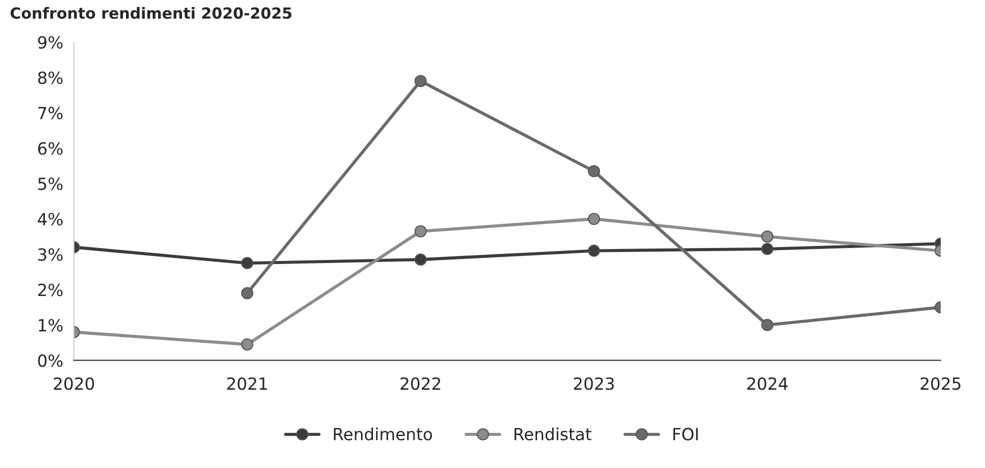 The width and height of the screenshot is (985, 468). Describe the element at coordinates (50, 148) in the screenshot. I see `y-tick-label: 6%` at that location.